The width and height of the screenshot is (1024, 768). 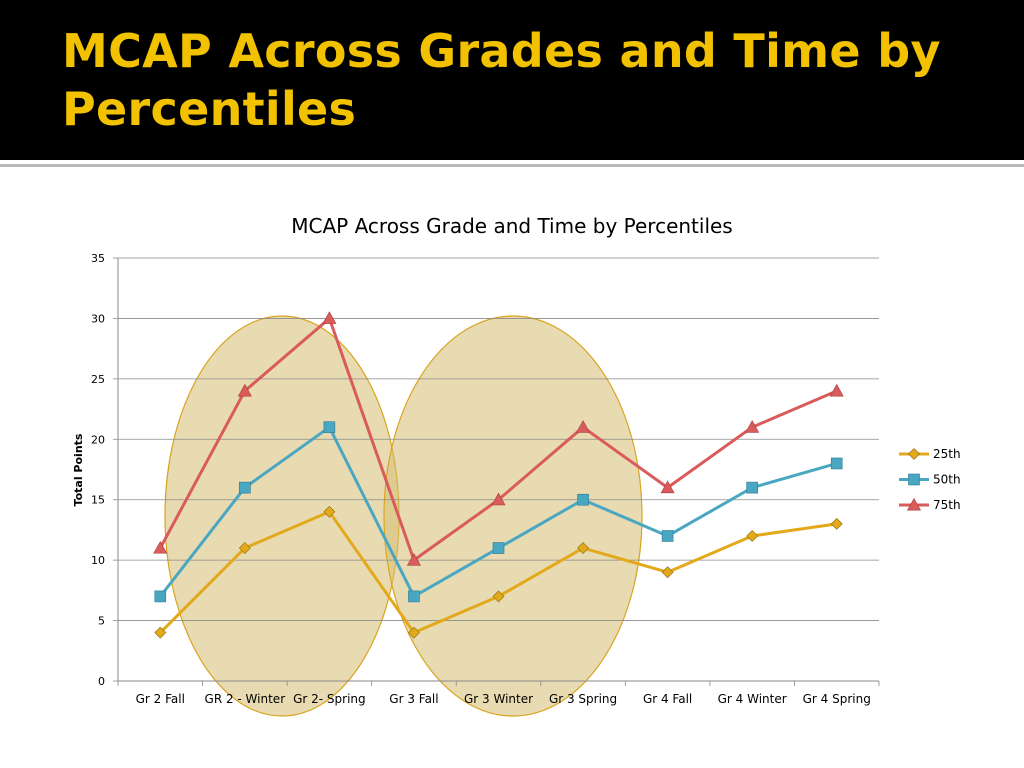 What do you see at coordinates (78, 469) in the screenshot?
I see `y-axis-title: Total Points` at bounding box center [78, 469].